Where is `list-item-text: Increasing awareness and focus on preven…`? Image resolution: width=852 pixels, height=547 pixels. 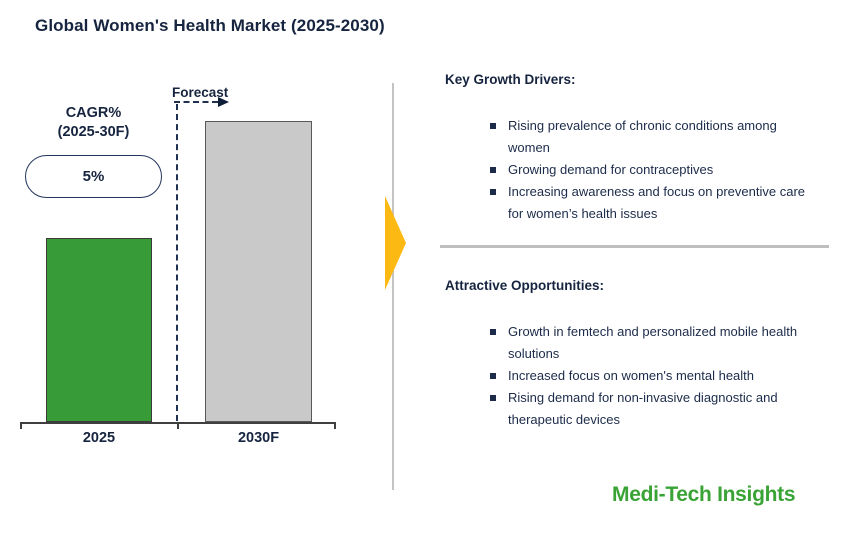 list-item-text: Increasing awareness and focus on preven… is located at coordinates (657, 202).